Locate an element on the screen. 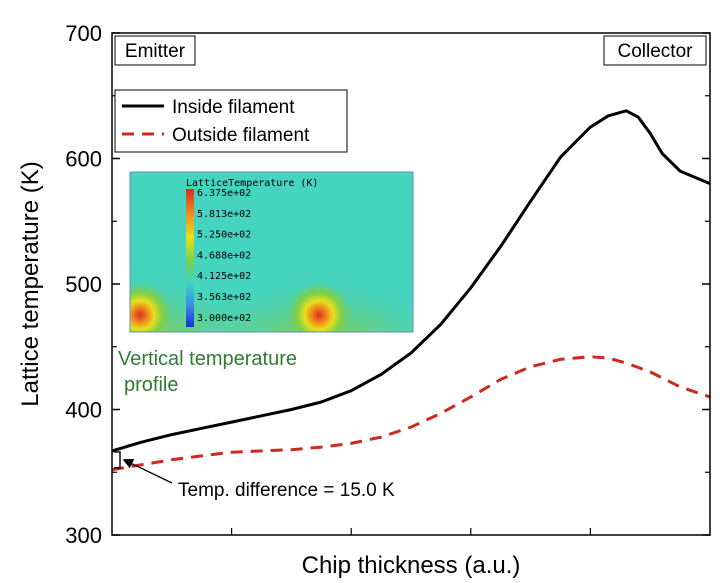 The height and width of the screenshot is (583, 727). inset-heat-layer is located at coordinates (271, 278).